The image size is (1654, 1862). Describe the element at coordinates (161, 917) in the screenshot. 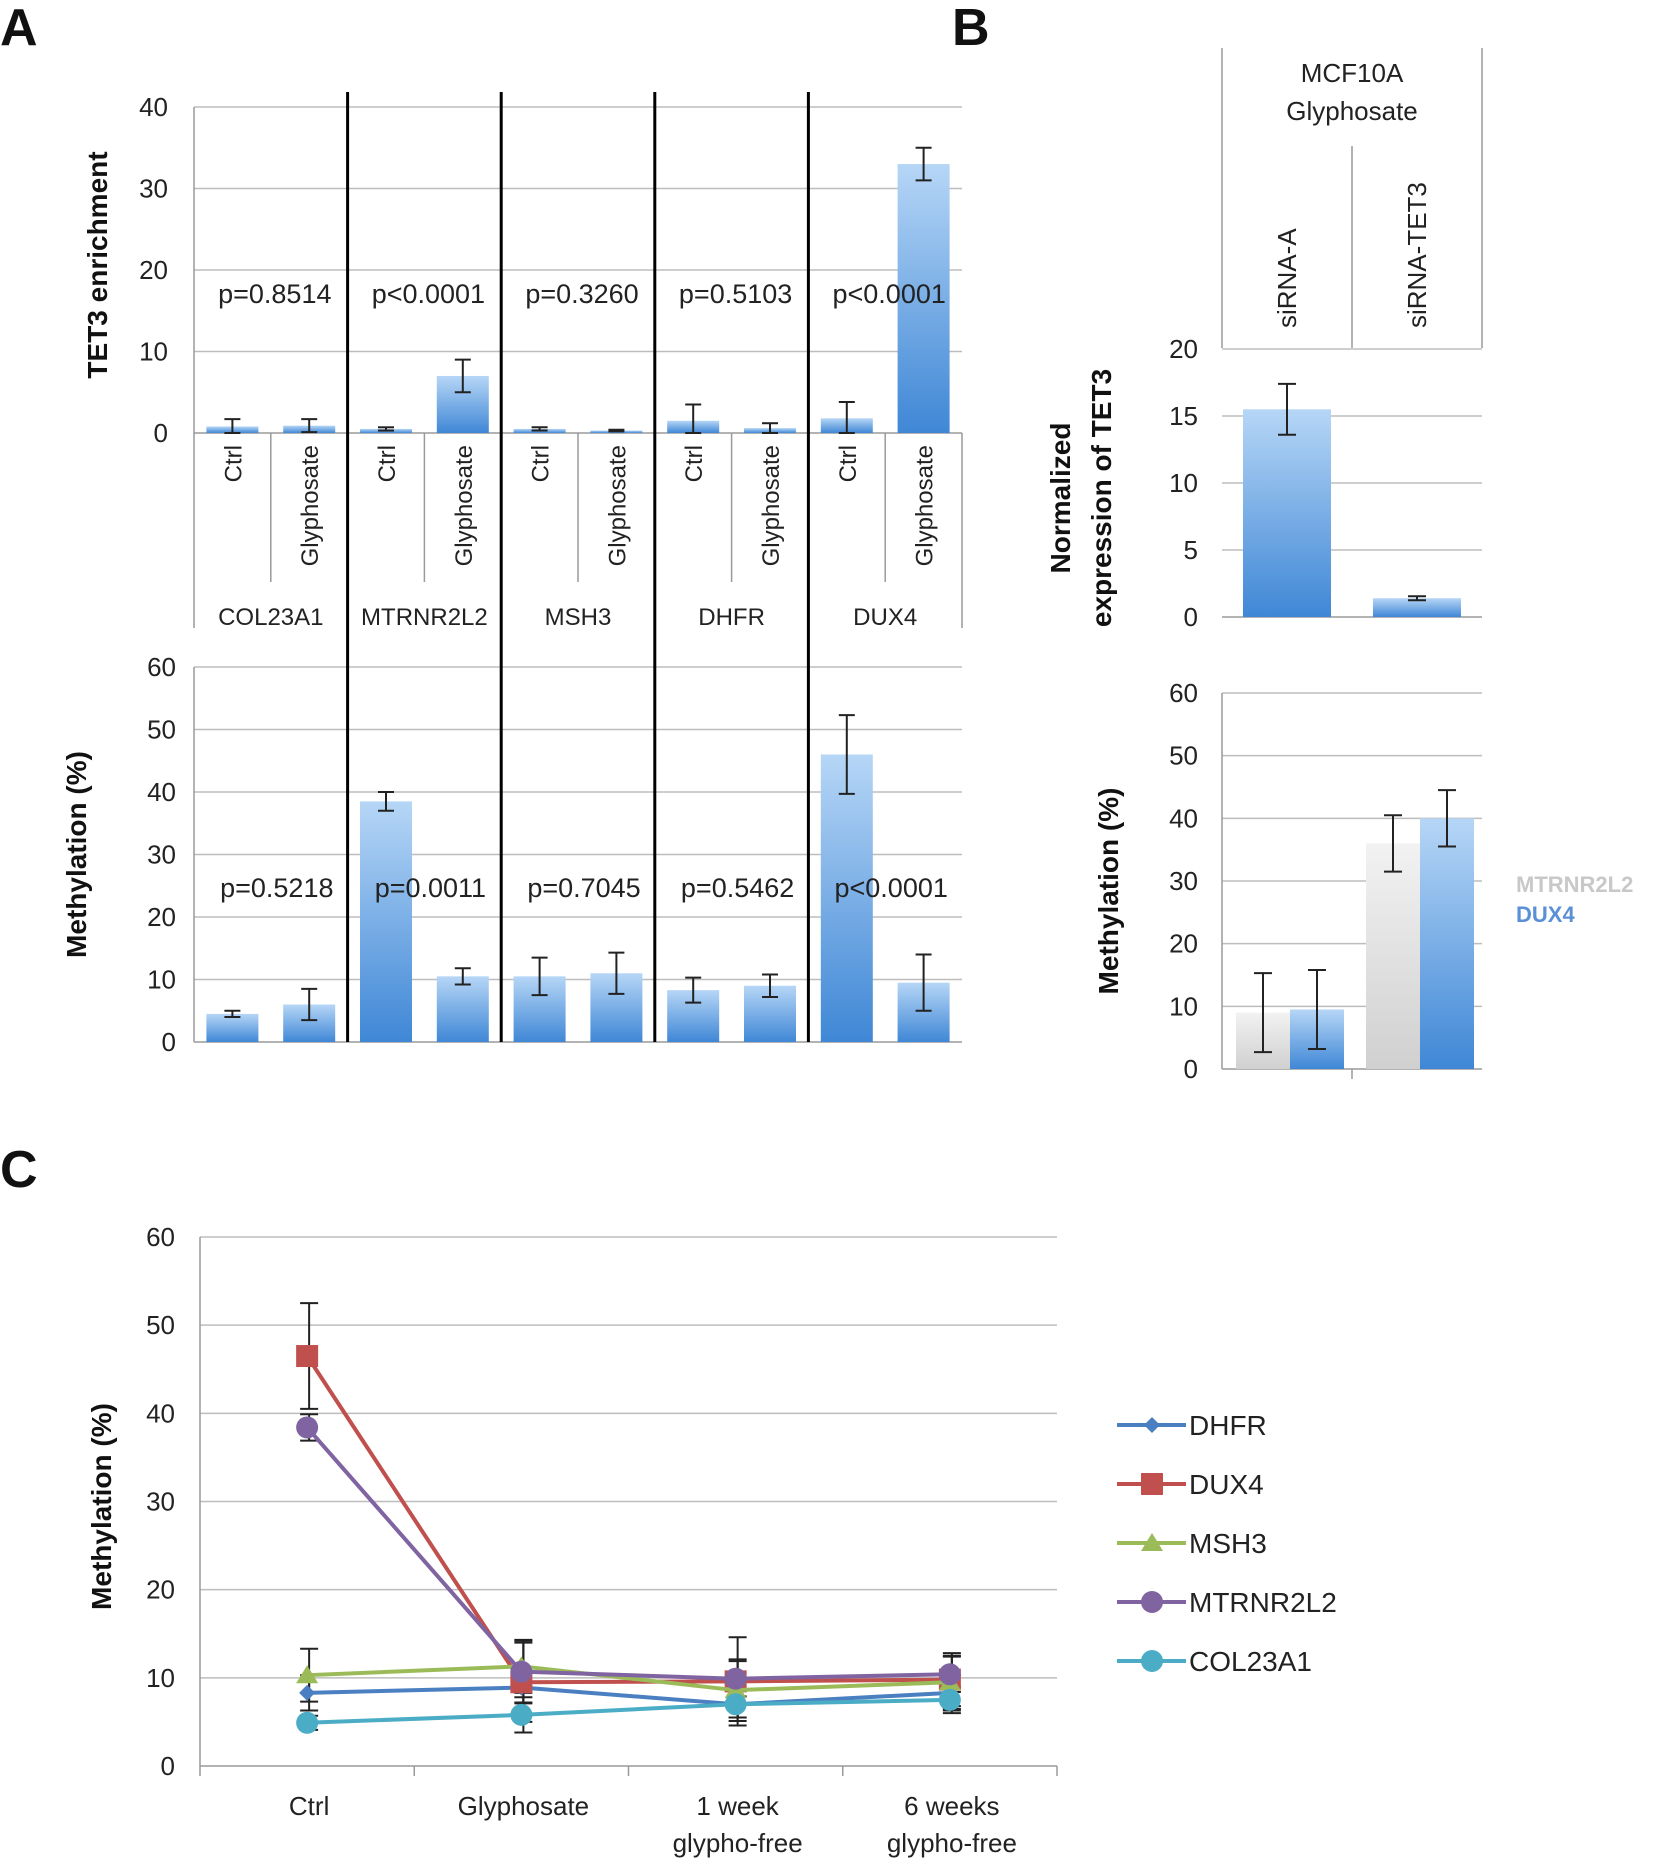

I see `a-bottom-y-tick: 20` at that location.